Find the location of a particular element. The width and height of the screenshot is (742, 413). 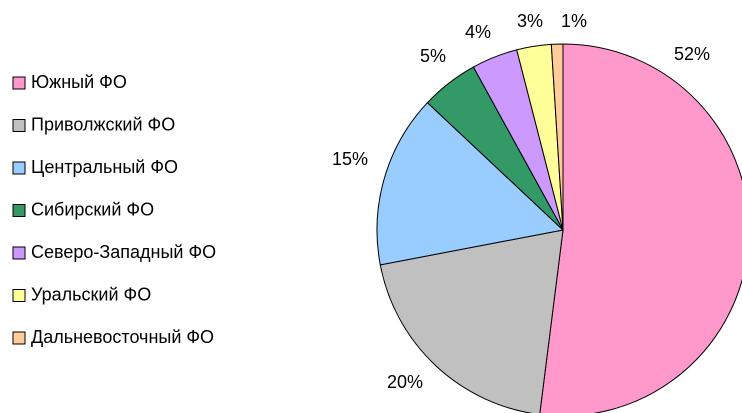

data-label: 4% is located at coordinates (478, 32).